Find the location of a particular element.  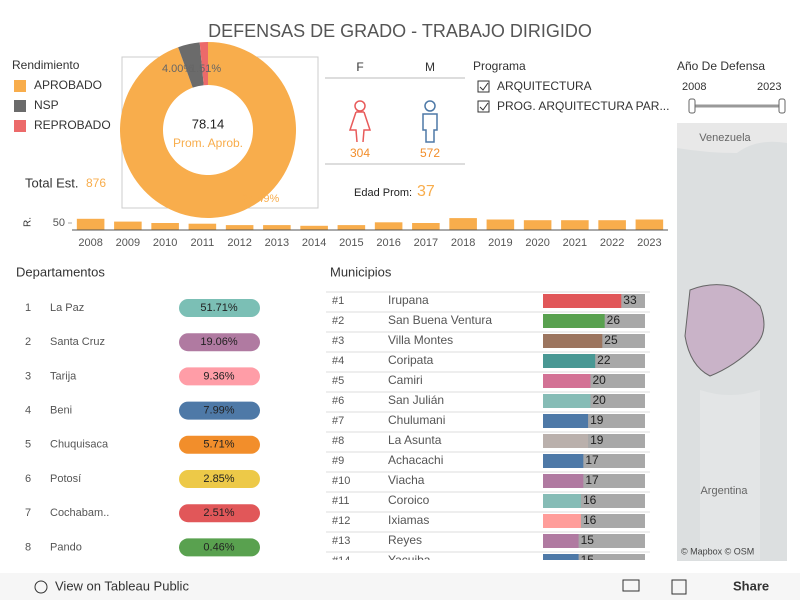

share-button: Share is located at coordinates (751, 585).